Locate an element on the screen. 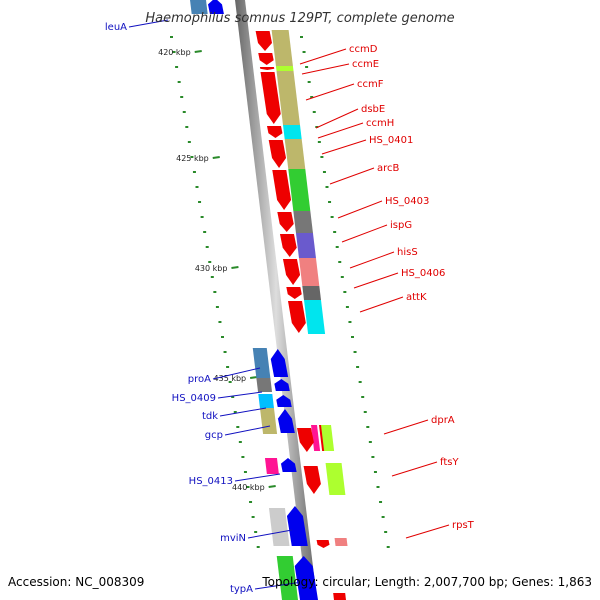 Image resolution: width=600 pixels, height=600 pixels. reverse-gene-label: HS_0413 is located at coordinates (211, 481).